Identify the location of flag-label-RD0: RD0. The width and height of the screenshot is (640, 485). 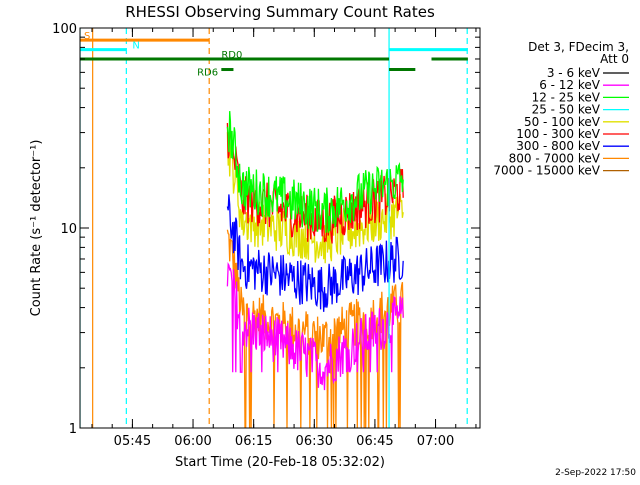
(231, 55).